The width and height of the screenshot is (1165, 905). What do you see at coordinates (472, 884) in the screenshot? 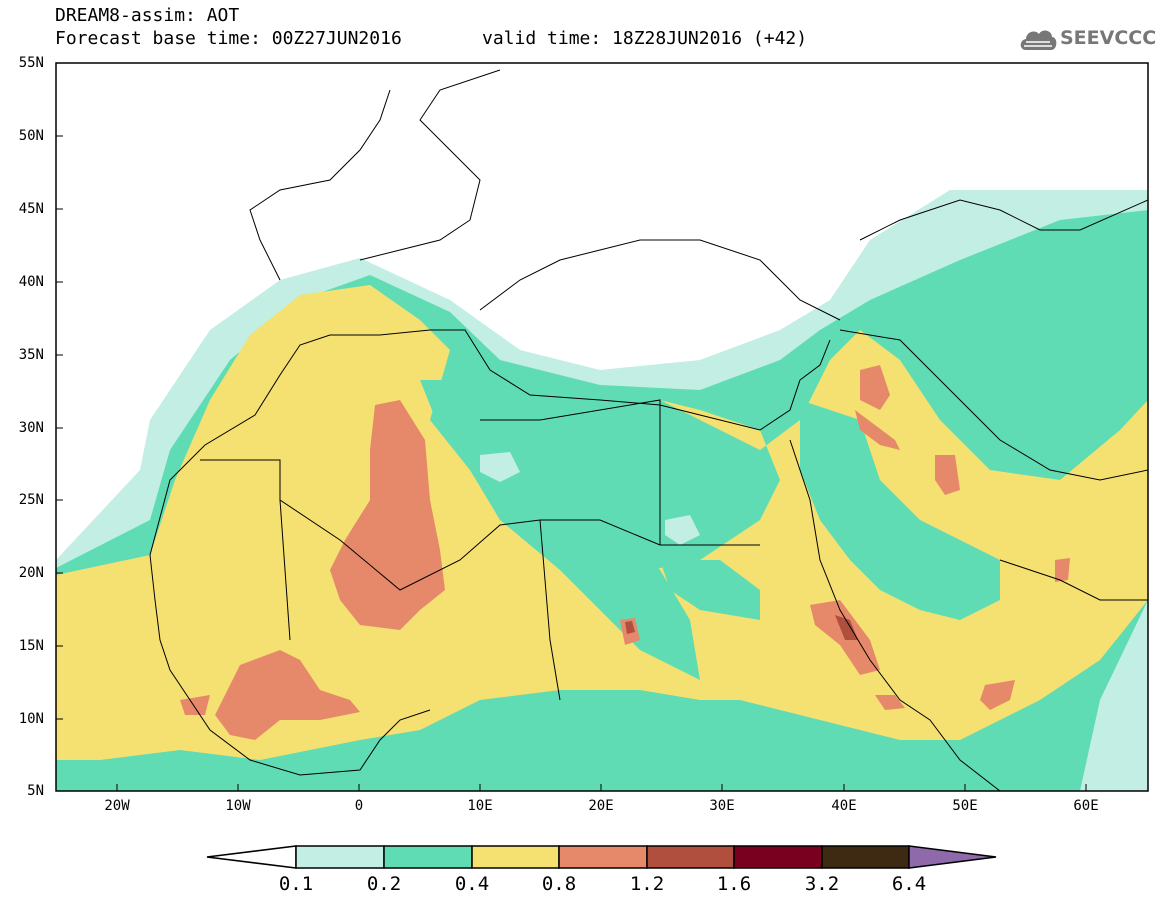
I see `colorbar-label: 0.4` at bounding box center [472, 884].